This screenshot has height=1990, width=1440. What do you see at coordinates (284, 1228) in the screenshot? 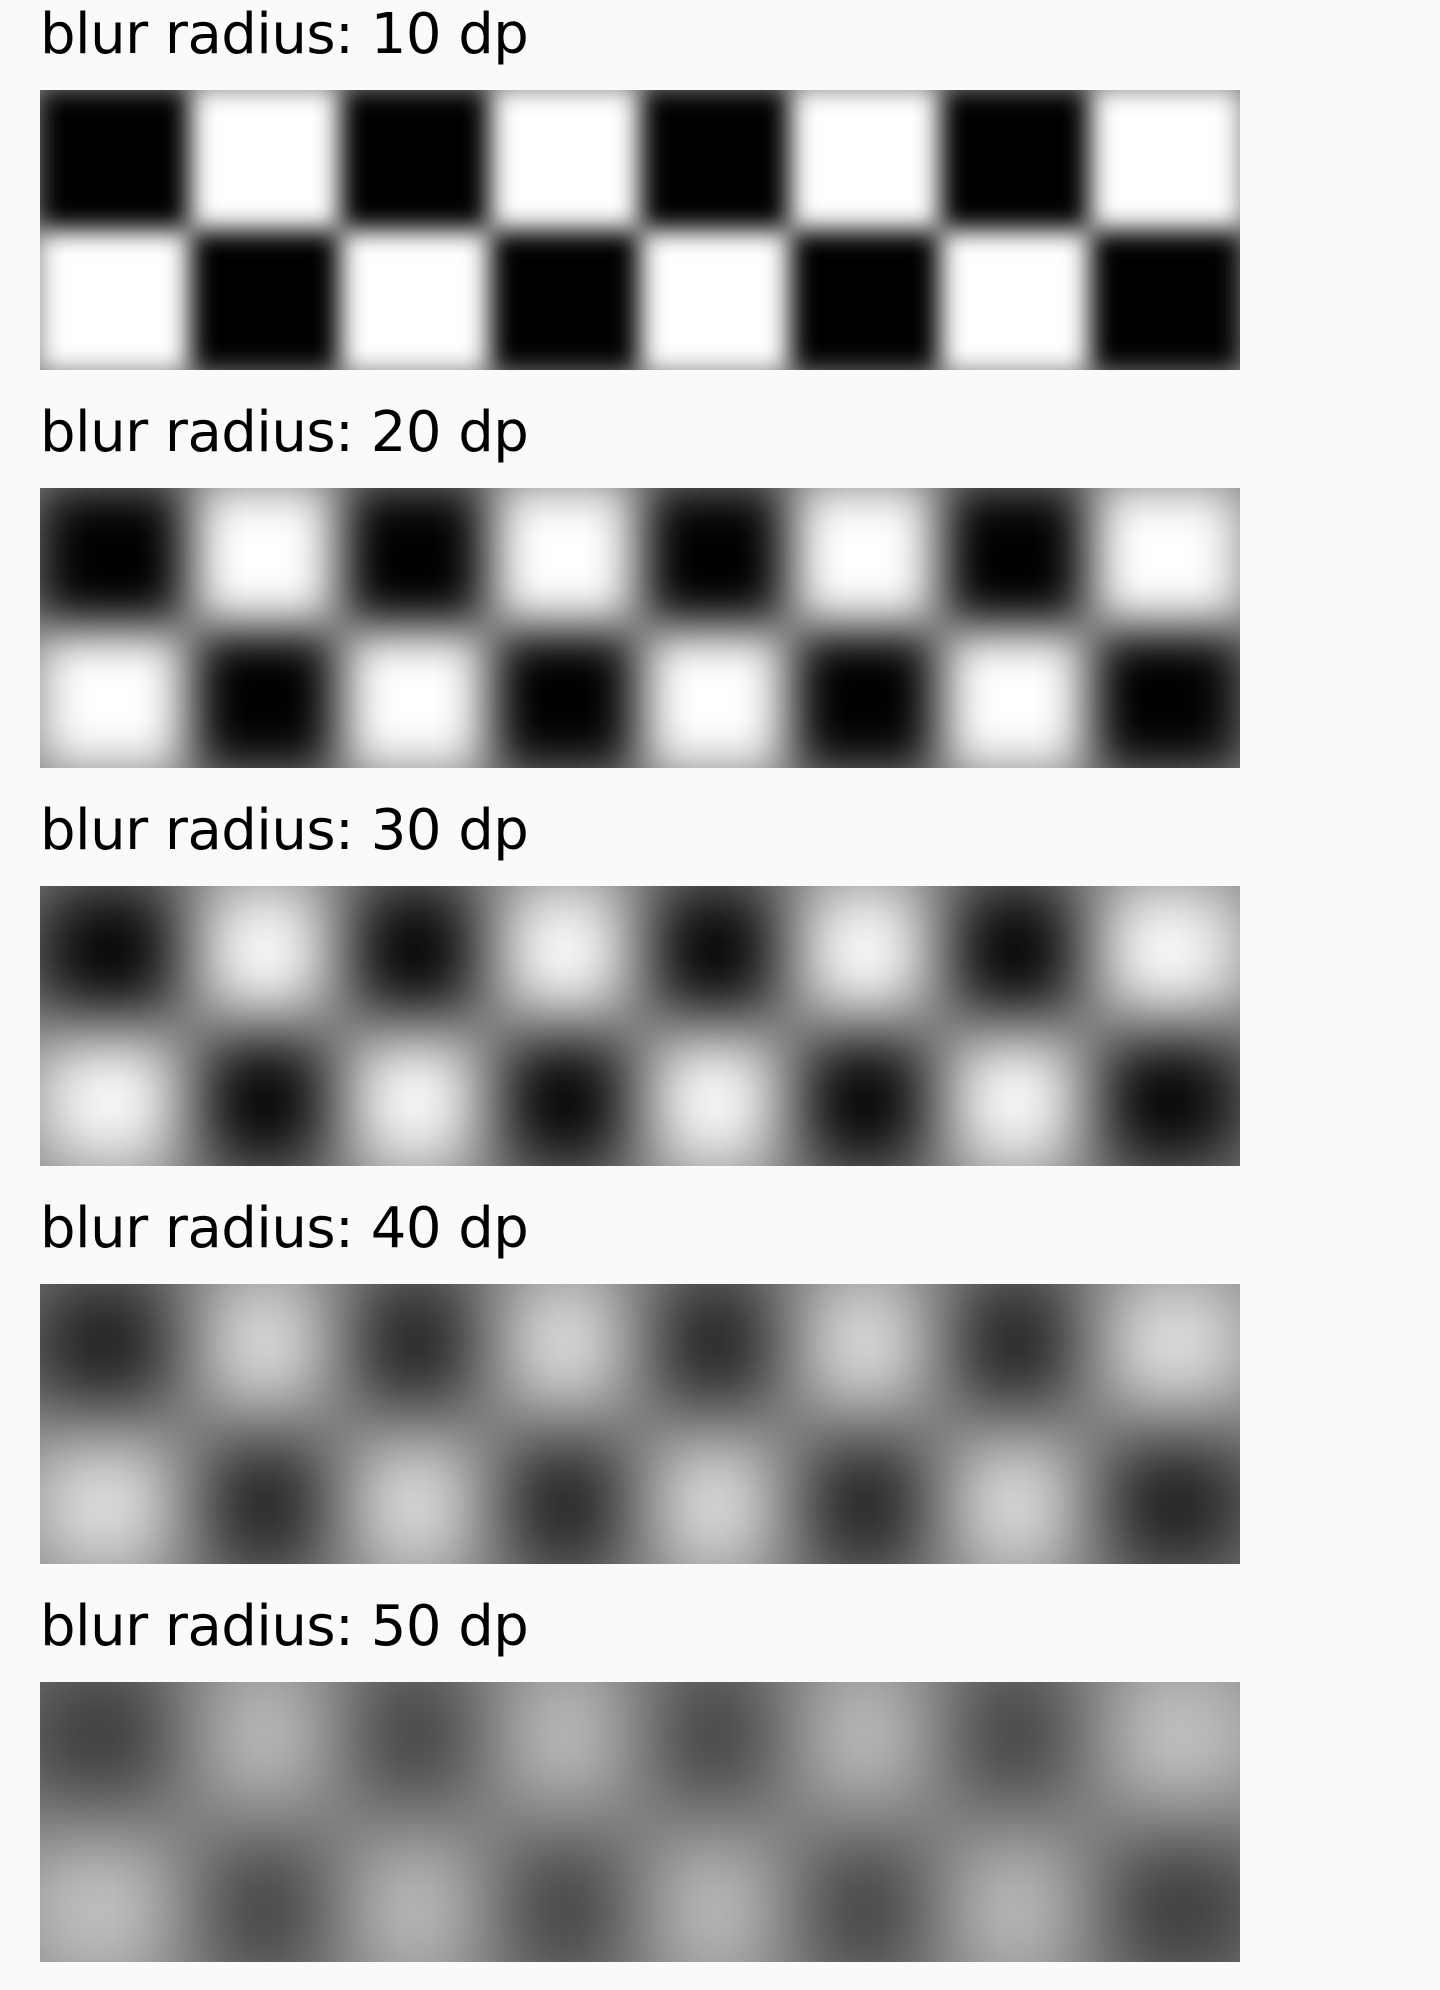
I see `blur-label: blur radius: 40 dp` at bounding box center [284, 1228].